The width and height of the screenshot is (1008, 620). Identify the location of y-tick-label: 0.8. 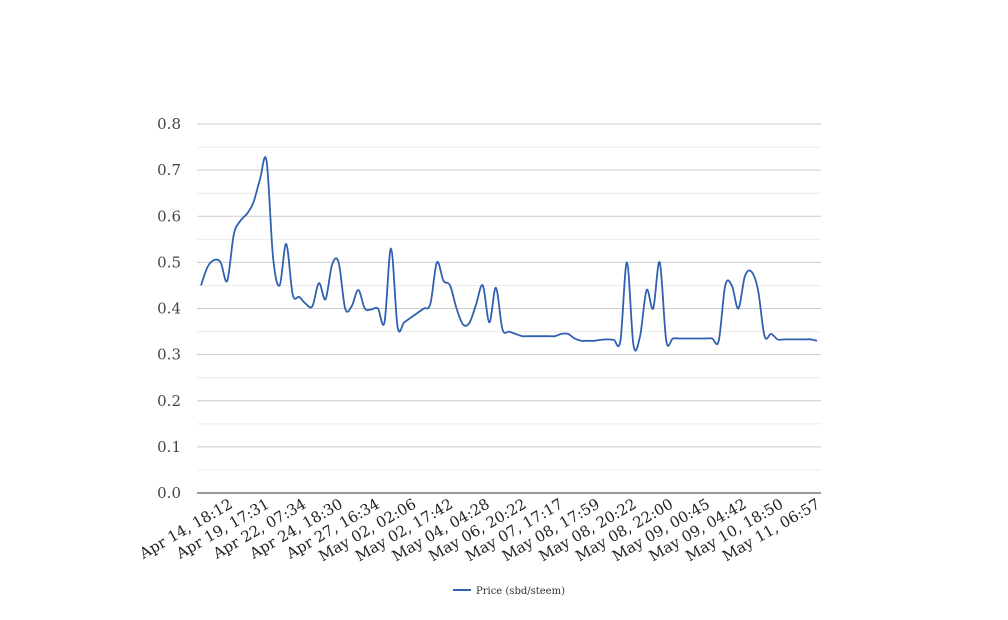
(169, 124).